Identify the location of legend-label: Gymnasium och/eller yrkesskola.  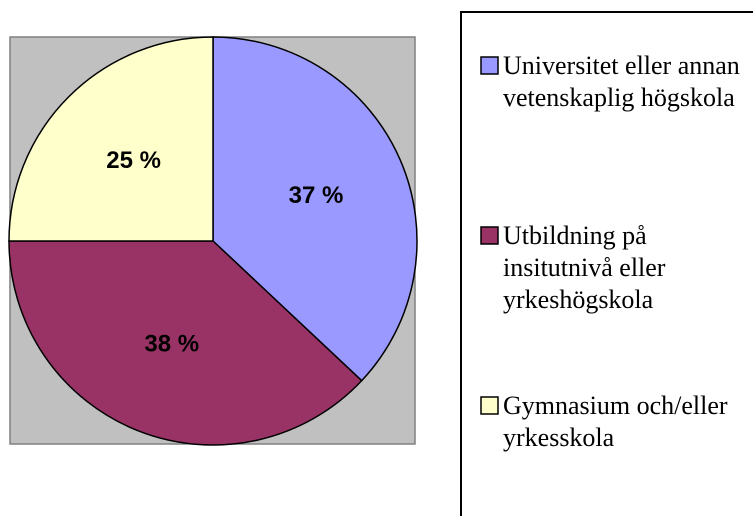
(615, 421).